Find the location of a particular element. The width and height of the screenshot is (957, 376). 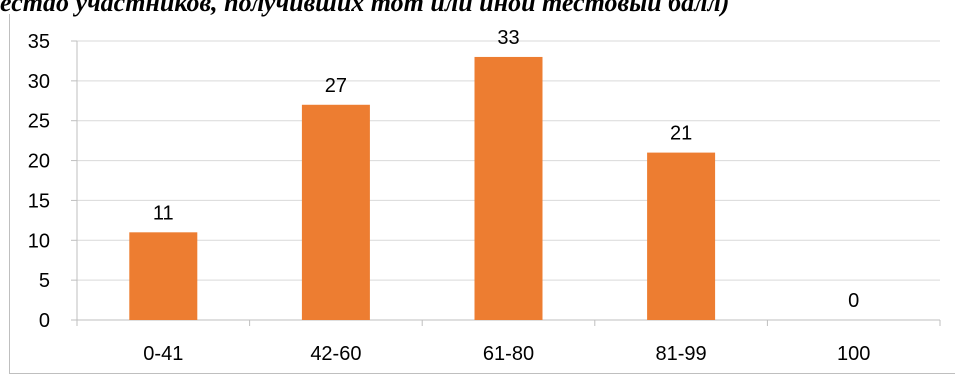

data-label: 11 is located at coordinates (163, 213).